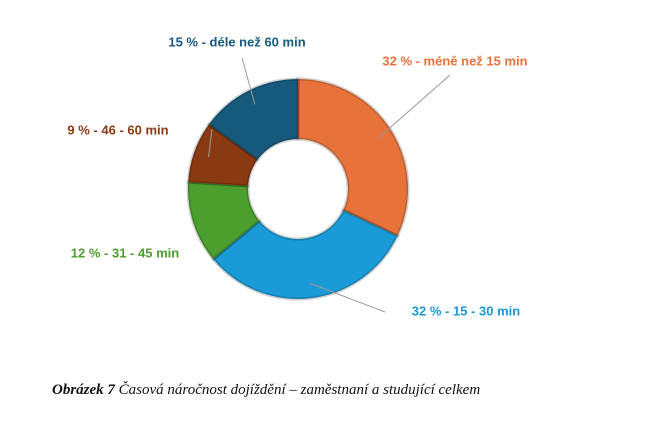 The image size is (648, 435). I want to click on data-label: 12 % - 31 - 45 min, so click(125, 252).